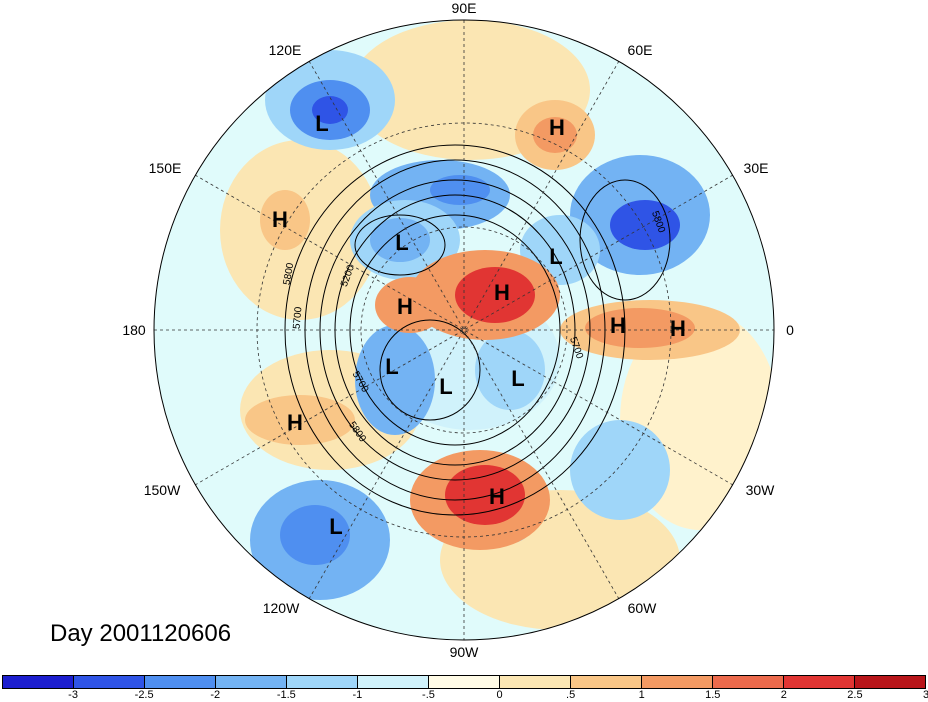 The height and width of the screenshot is (702, 928). What do you see at coordinates (756, 168) in the screenshot?
I see `lon-label-30e: 30E` at bounding box center [756, 168].